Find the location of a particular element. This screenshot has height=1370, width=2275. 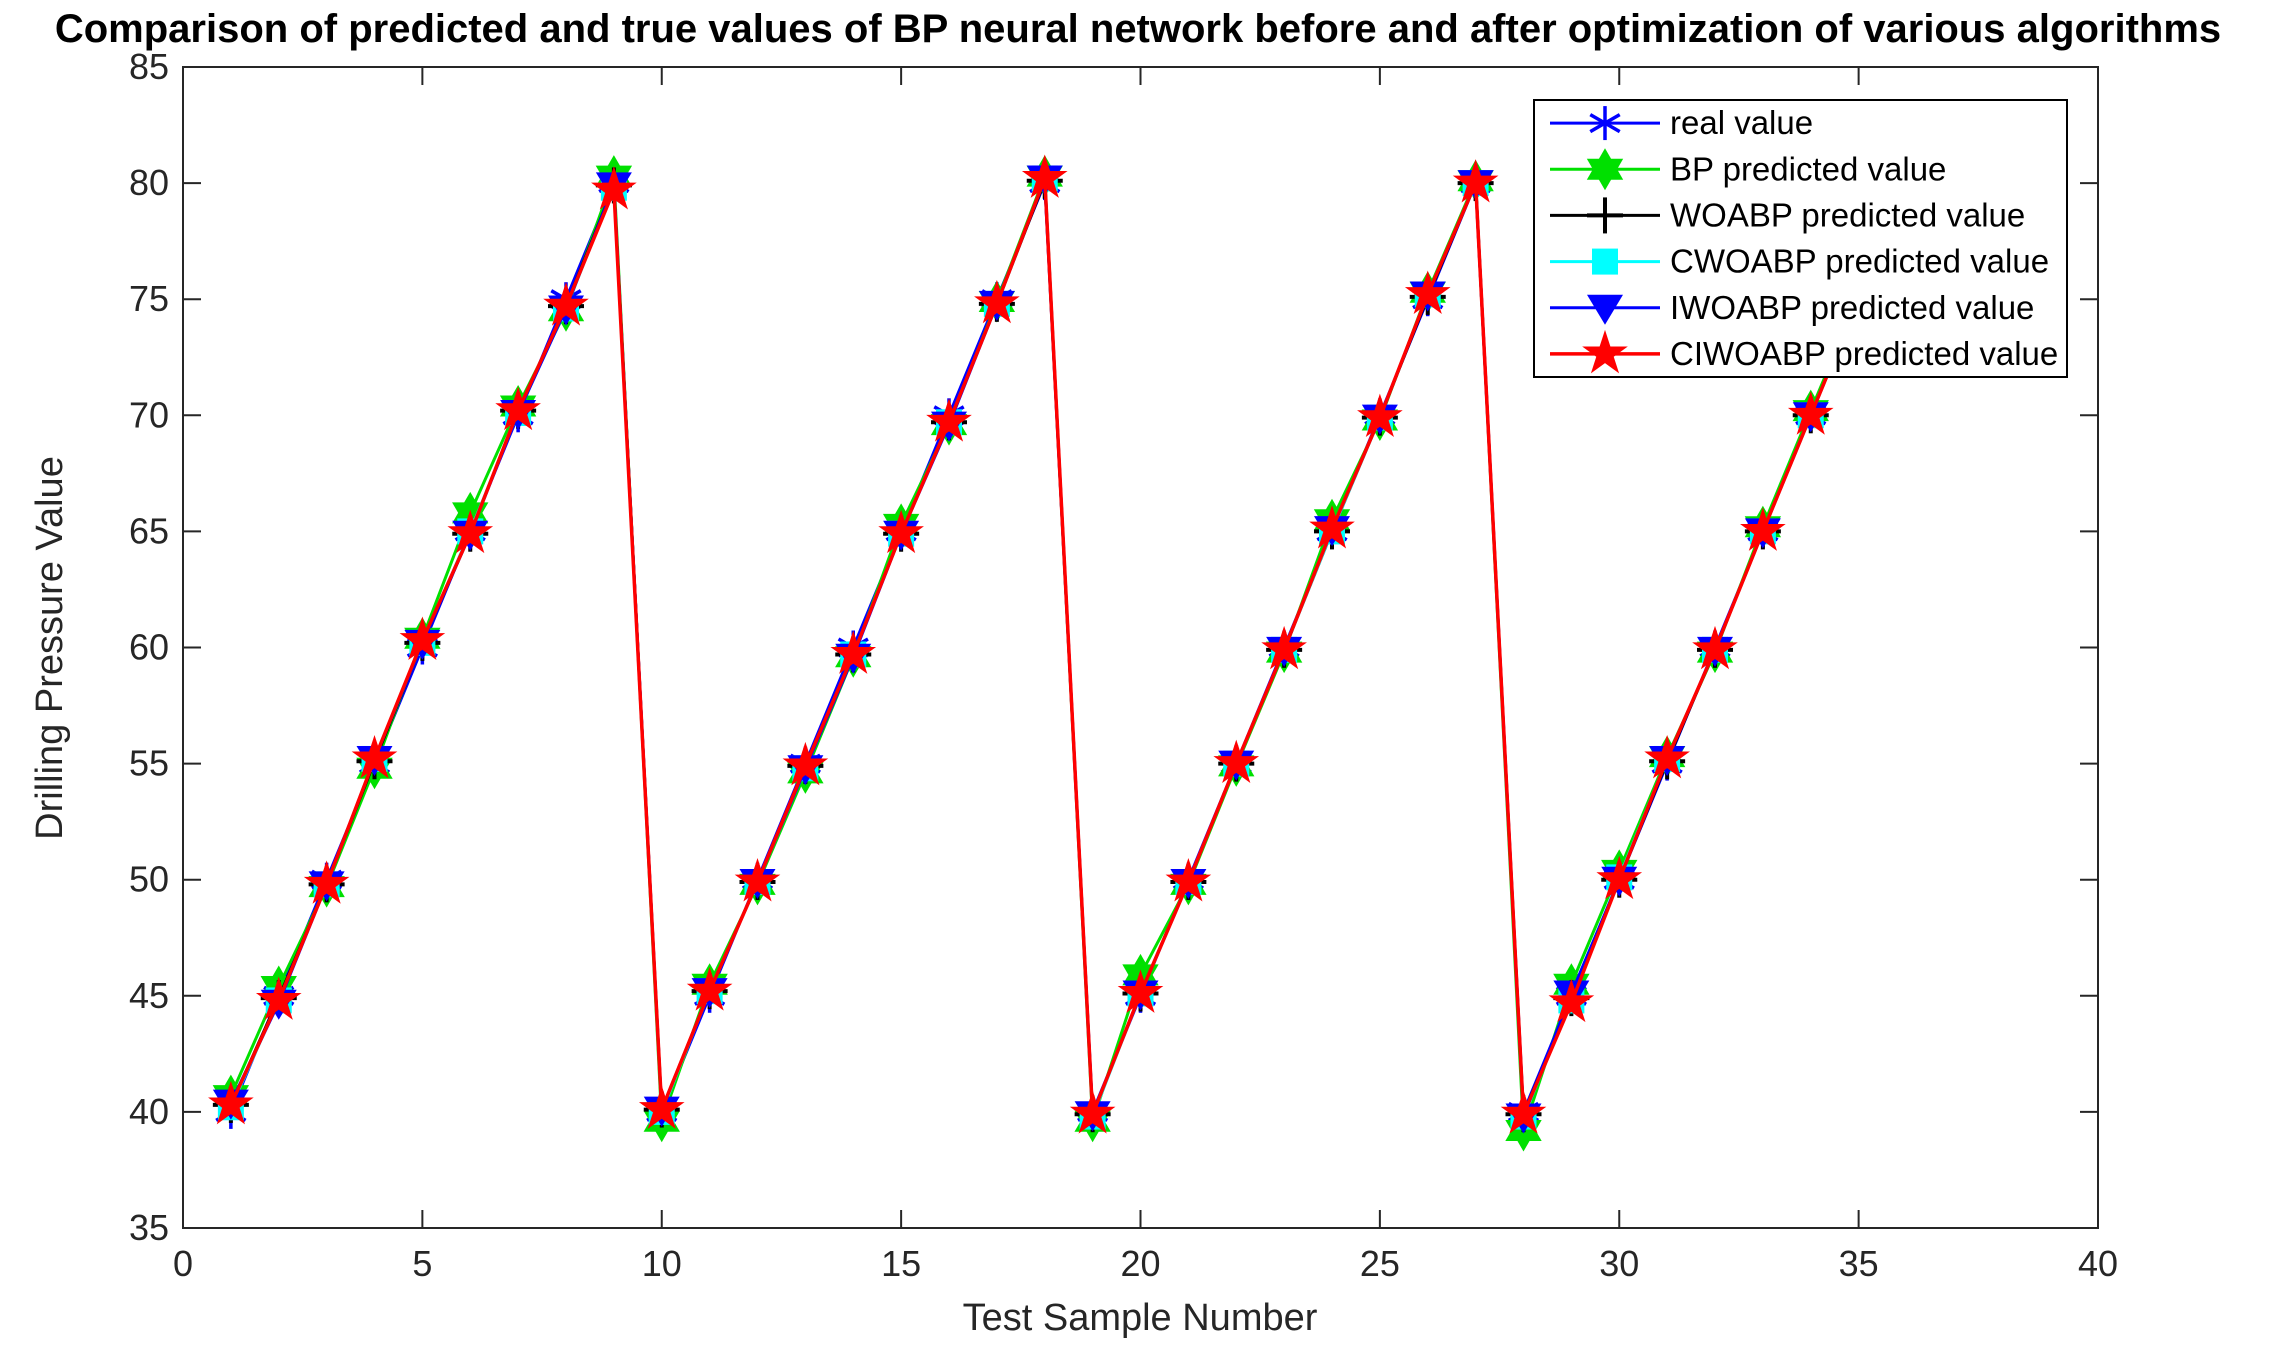

y-tick-label: 80 is located at coordinates (149, 182).